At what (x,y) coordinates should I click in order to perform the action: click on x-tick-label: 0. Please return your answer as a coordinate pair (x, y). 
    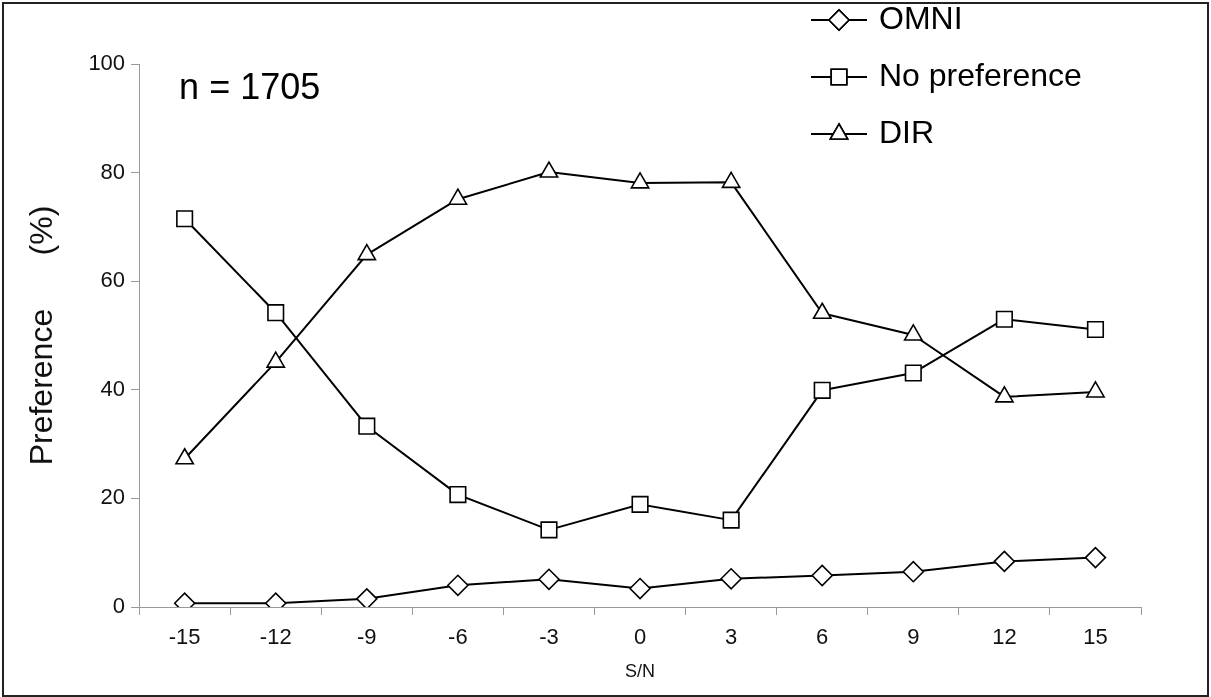
    Looking at the image, I should click on (640, 637).